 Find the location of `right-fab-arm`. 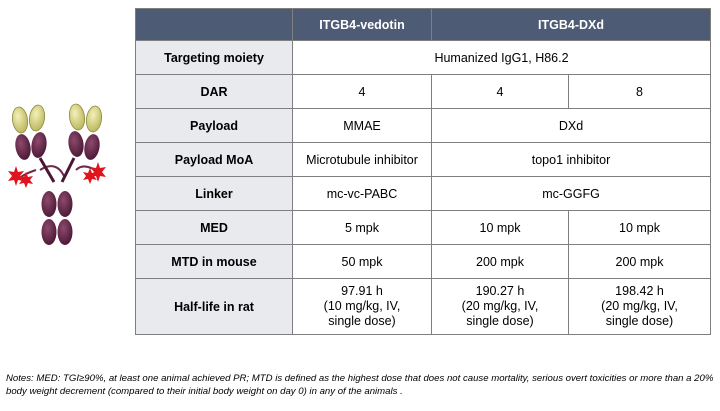

right-fab-arm is located at coordinates (85, 131).